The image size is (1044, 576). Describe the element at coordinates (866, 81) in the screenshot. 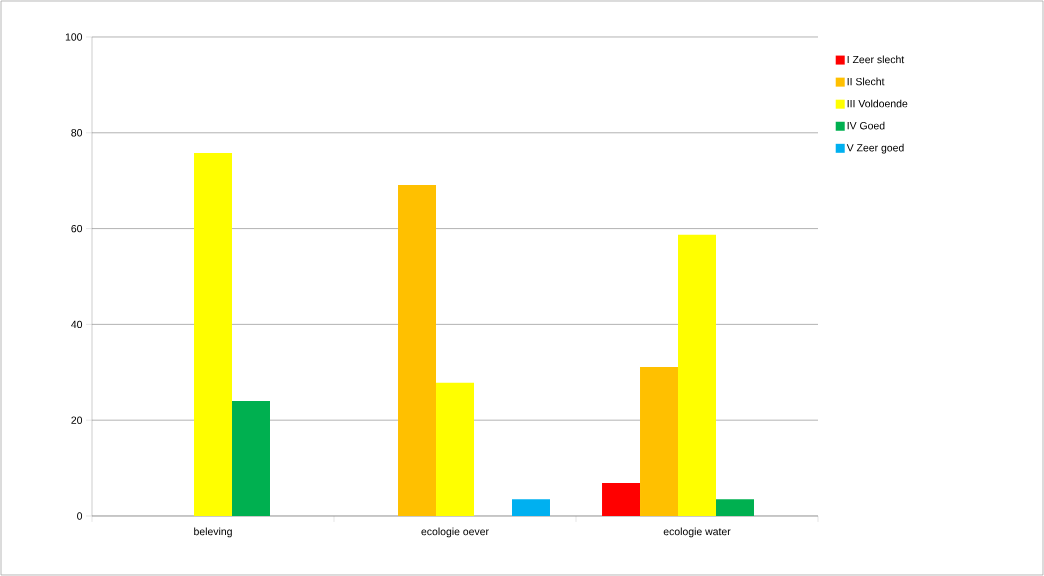

I see `legend-label: II Slecht` at that location.